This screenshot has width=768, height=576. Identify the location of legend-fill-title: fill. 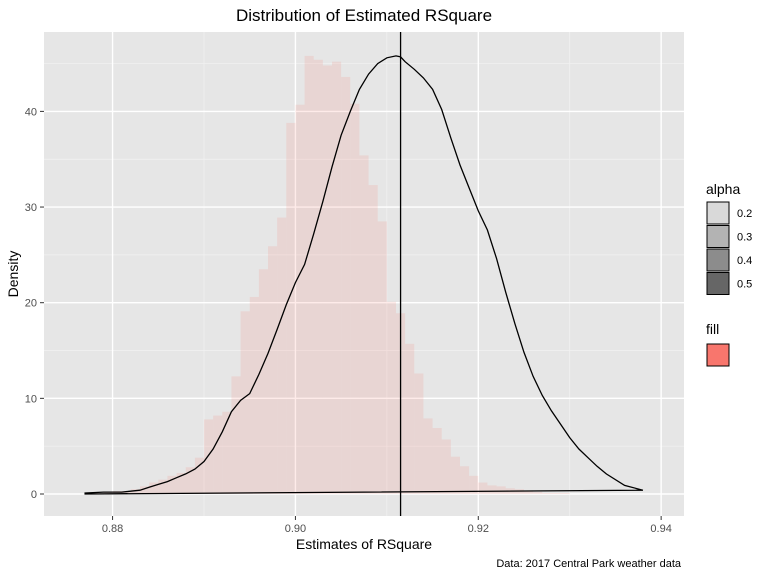
(712, 329).